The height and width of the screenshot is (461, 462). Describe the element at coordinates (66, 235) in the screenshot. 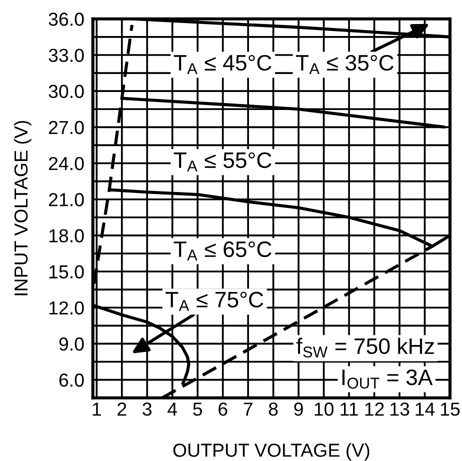

I see `y-tick-label: 18.0` at that location.